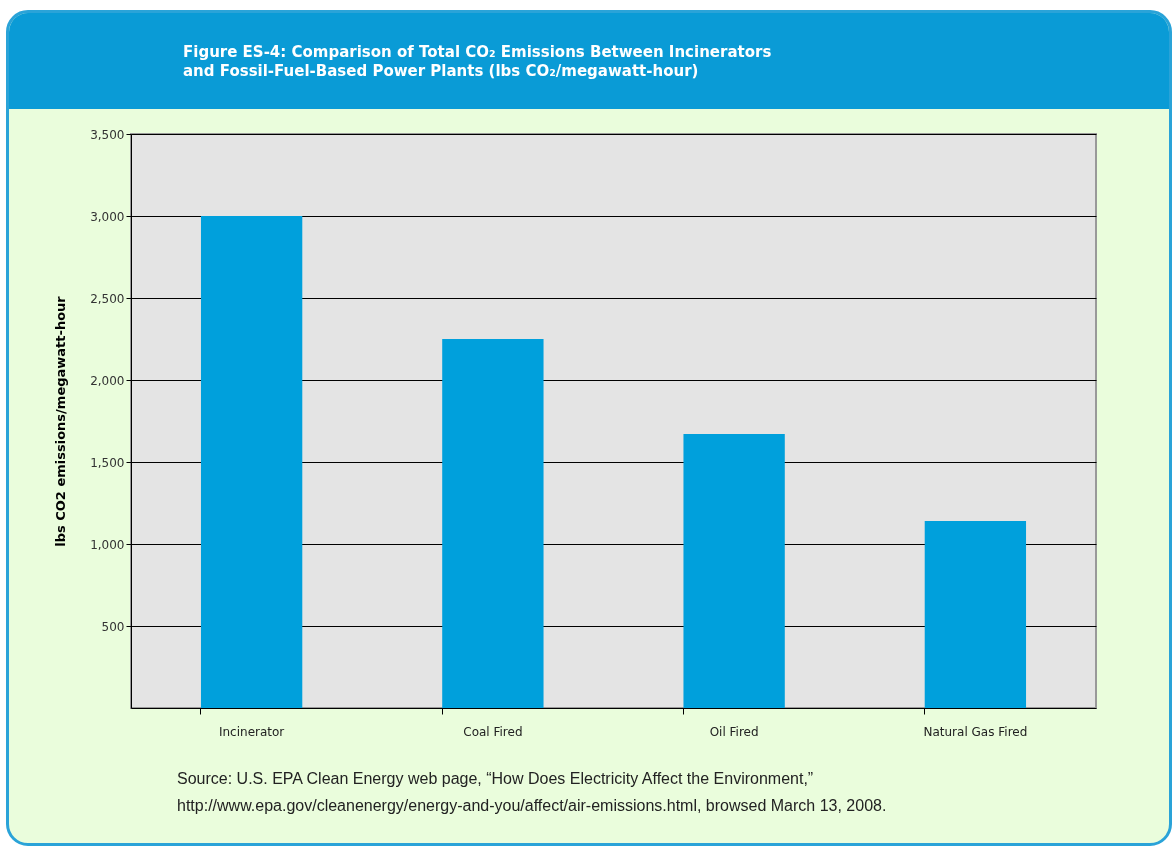 The width and height of the screenshot is (1174, 846). I want to click on chart-title: Figure ES-4: Comparison of Total CO₂ Emissions Between Incinerators and Fossil-Fuel-Based Power Plants (lbs CO₂/megawatt-hour), so click(478, 62).